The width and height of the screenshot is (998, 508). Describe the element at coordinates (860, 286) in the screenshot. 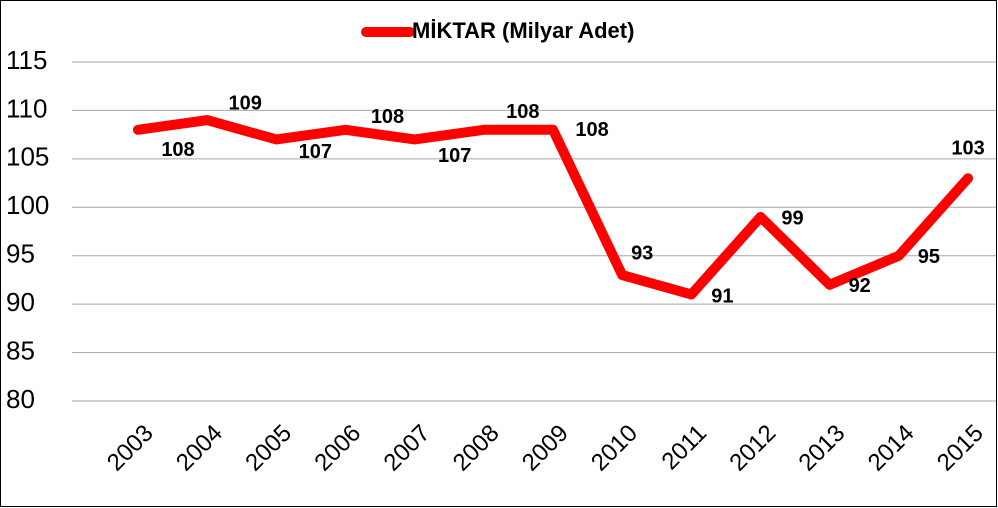

I see `data-label: 92` at that location.